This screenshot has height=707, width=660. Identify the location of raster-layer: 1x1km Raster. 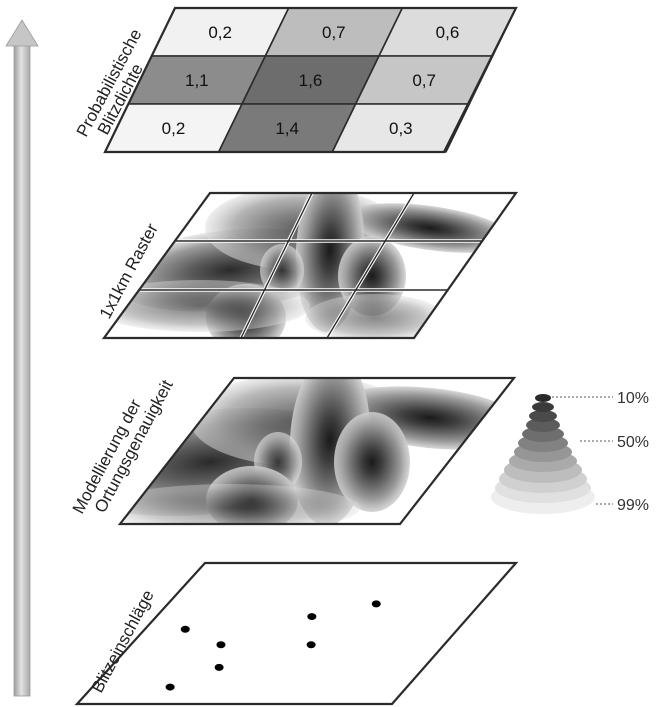
(307, 265).